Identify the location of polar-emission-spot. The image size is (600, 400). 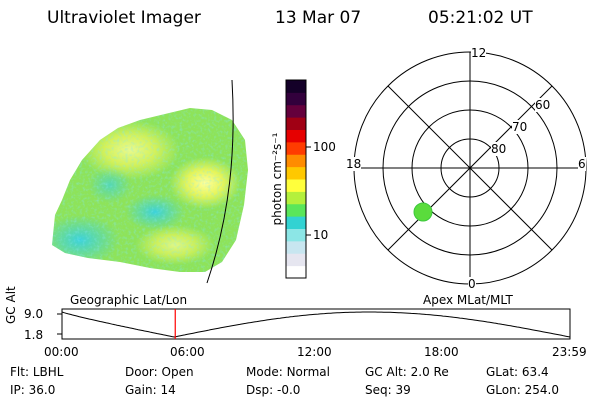
(423, 212).